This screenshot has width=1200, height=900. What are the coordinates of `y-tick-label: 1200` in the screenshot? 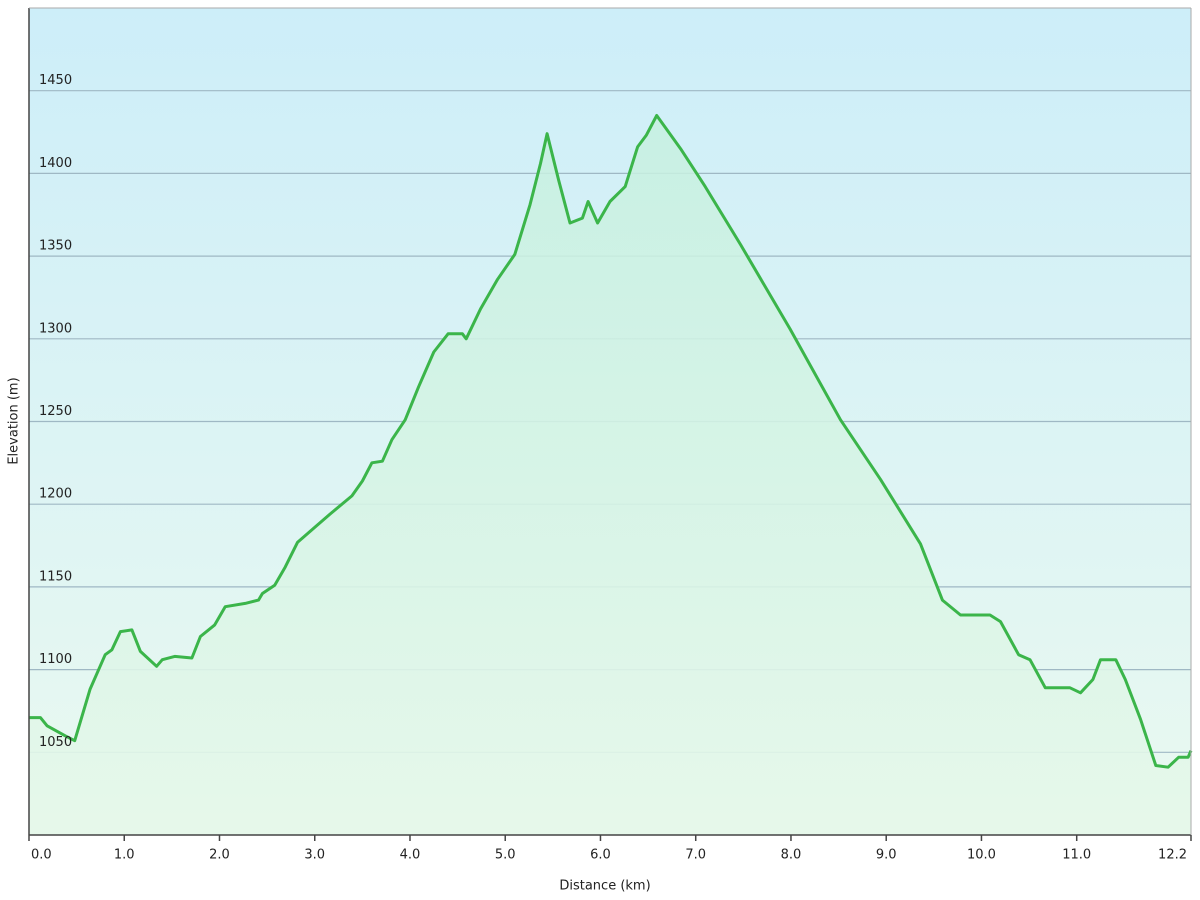 It's located at (55, 494).